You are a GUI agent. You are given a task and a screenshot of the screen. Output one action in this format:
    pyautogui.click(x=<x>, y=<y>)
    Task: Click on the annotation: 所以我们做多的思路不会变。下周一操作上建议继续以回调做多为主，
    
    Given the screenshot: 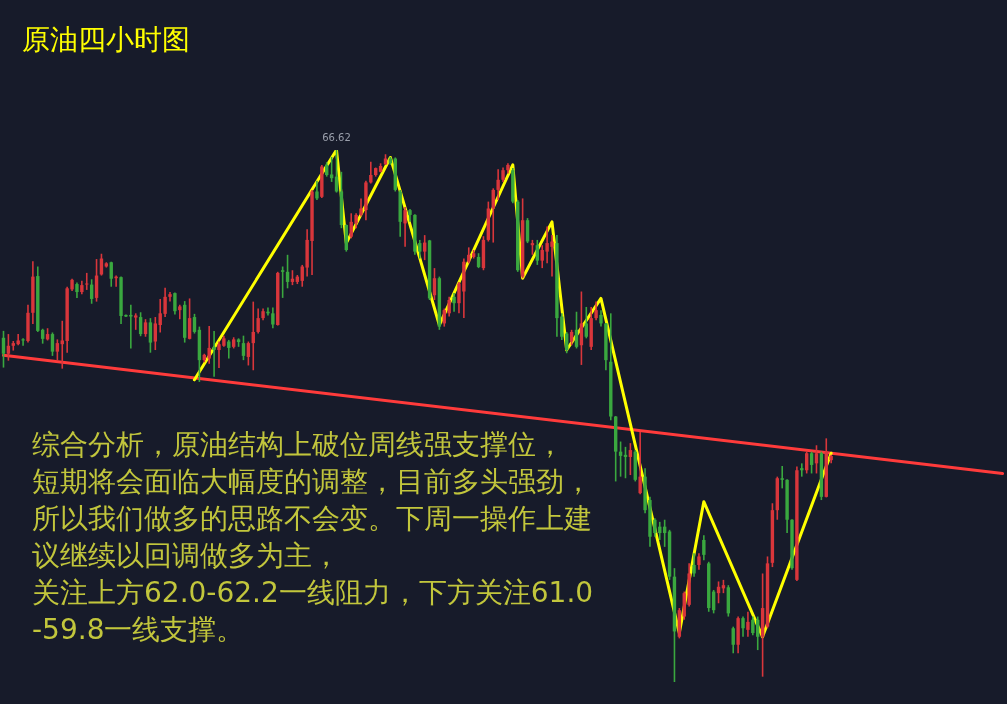 What is the action you would take?
    pyautogui.click(x=312, y=537)
    